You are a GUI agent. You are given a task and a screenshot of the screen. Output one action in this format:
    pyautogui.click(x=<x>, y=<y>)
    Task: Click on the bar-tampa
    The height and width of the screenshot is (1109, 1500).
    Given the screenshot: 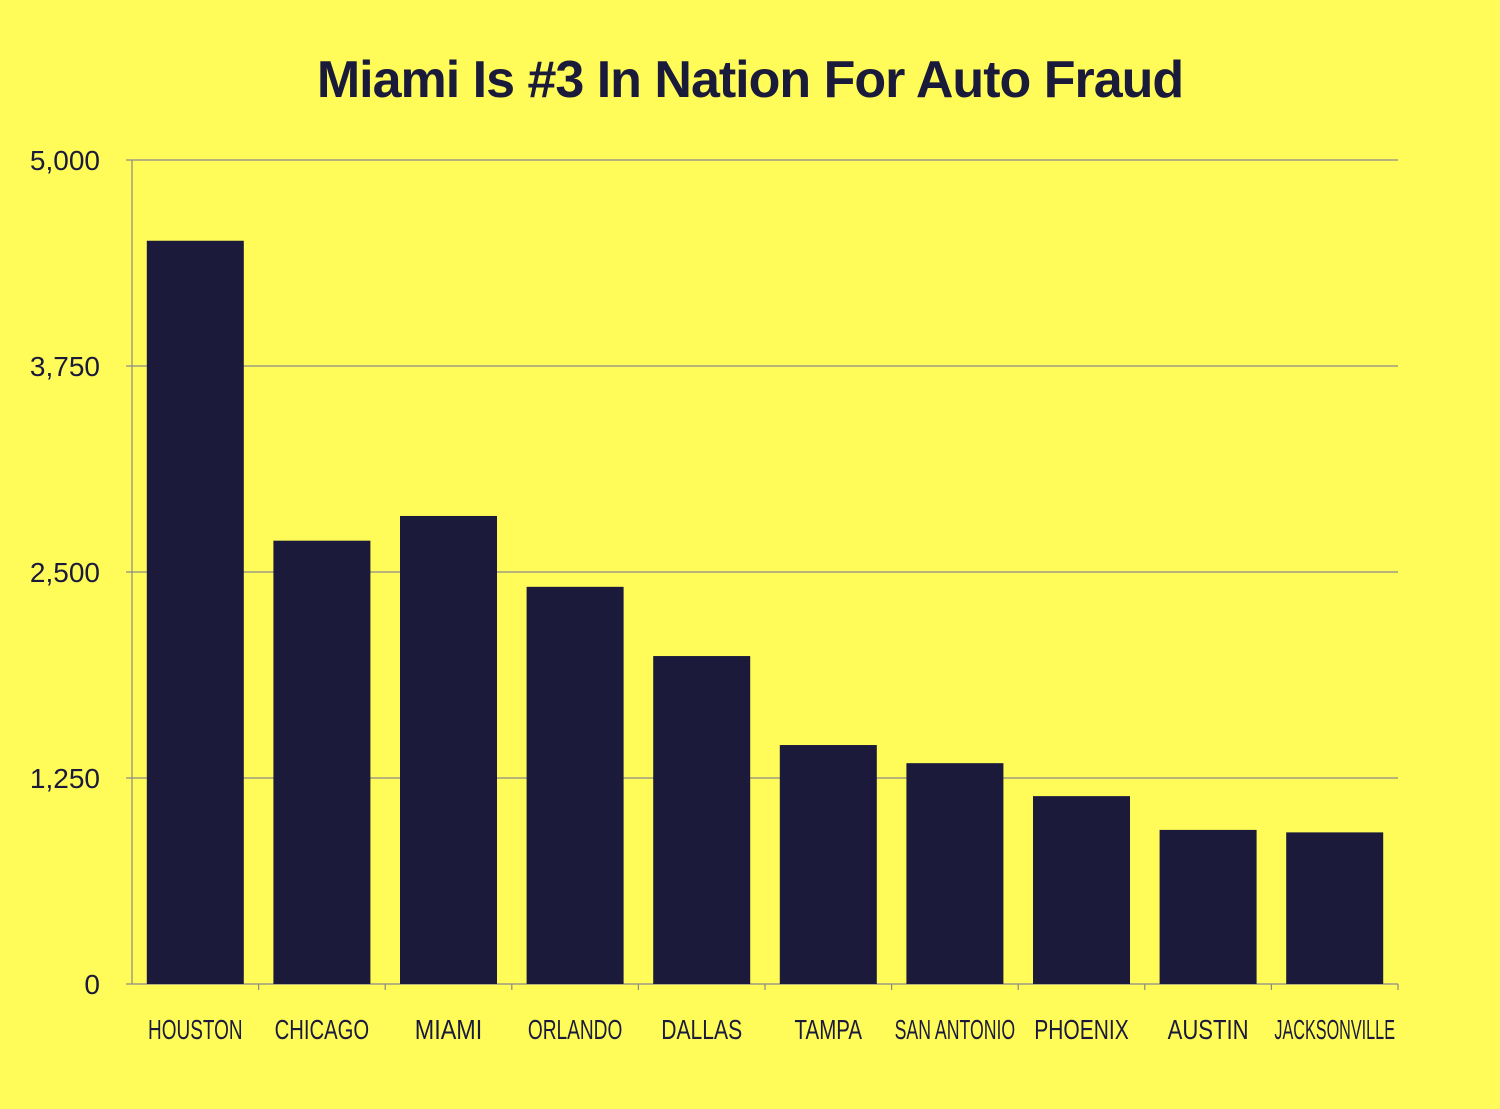 What is the action you would take?
    pyautogui.click(x=828, y=864)
    